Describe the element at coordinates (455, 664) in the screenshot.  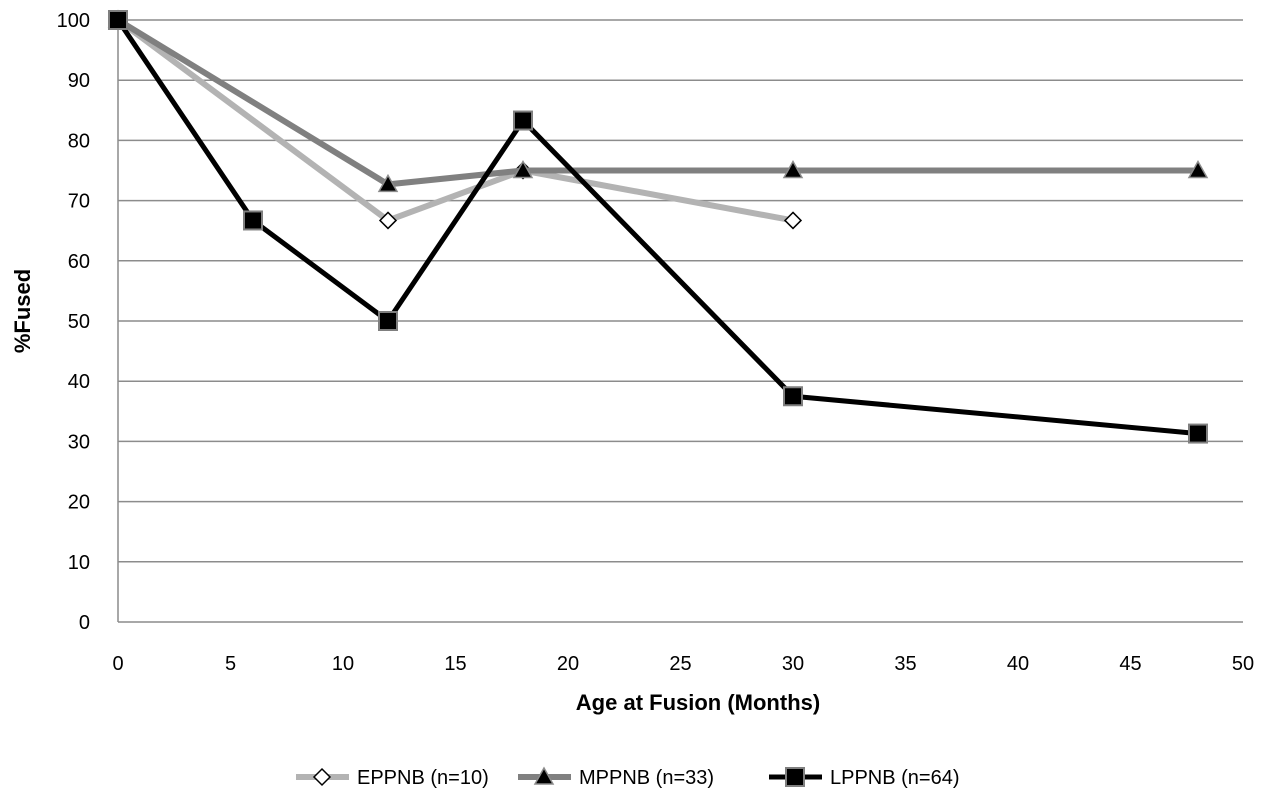
I see `x-tick-label: 15` at that location.